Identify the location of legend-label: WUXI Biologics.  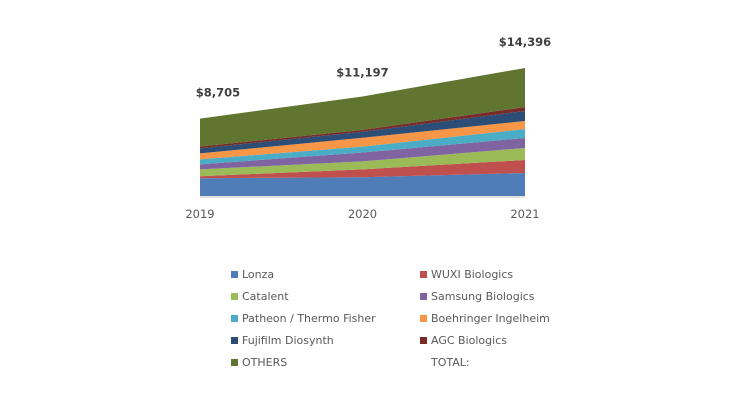
(472, 274).